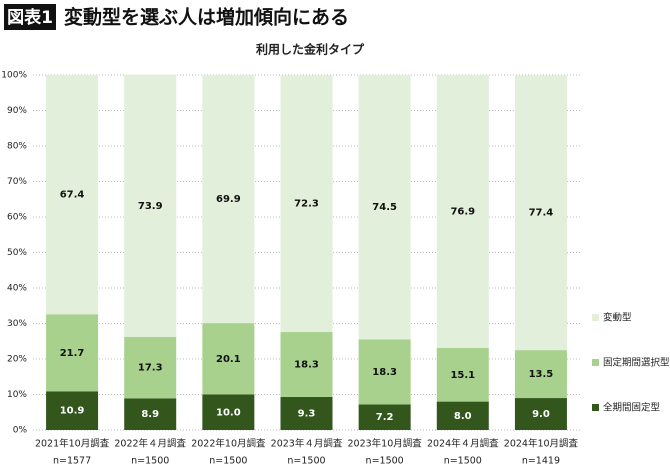  I want to click on value-label: 67.4, so click(72, 195).